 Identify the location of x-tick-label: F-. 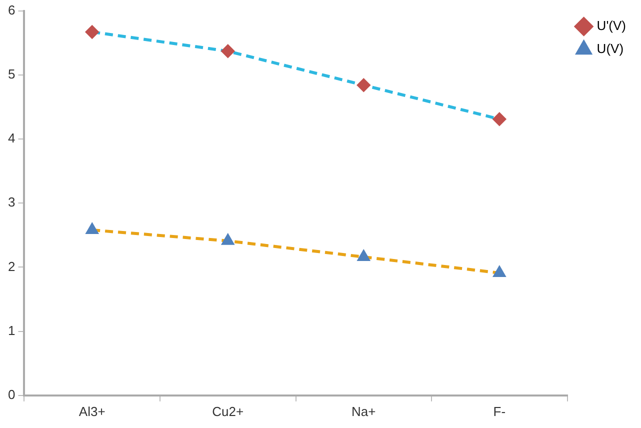
(499, 411).